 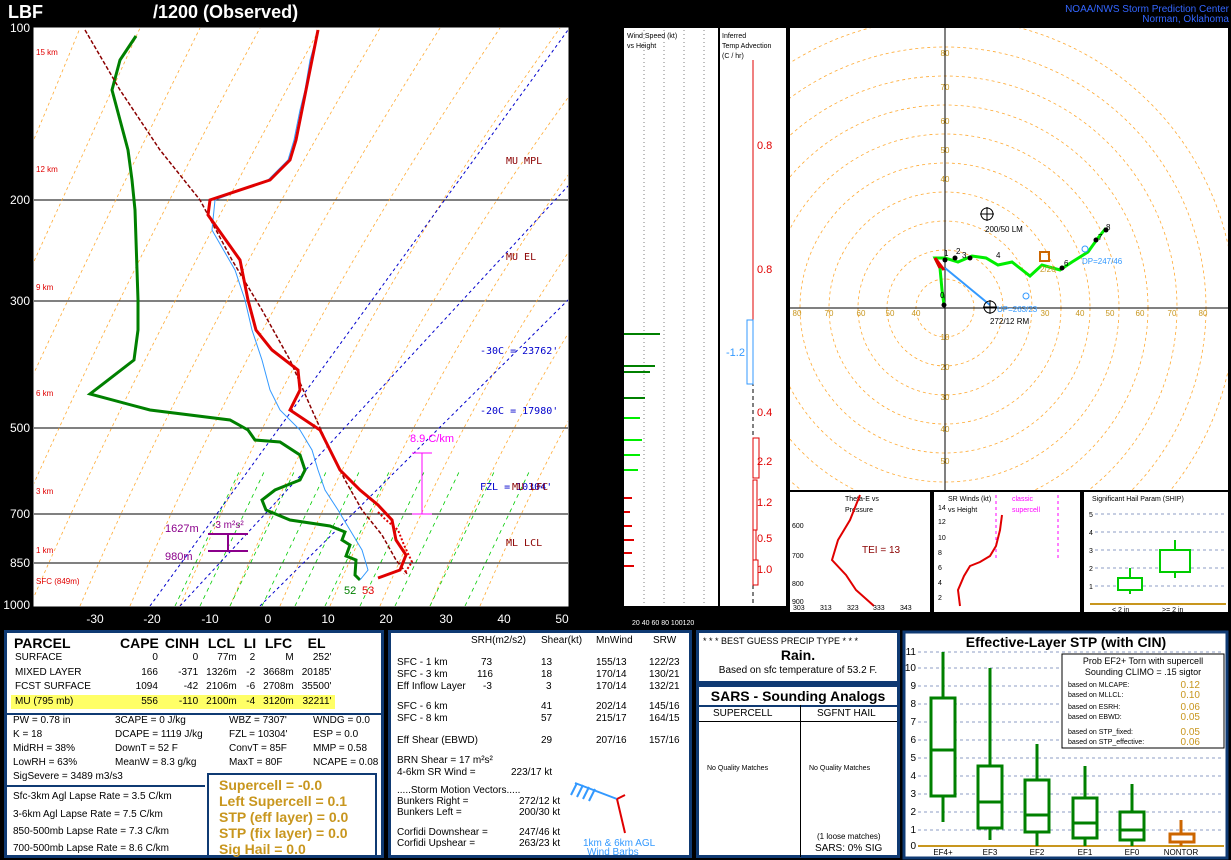 What do you see at coordinates (1037, 852) in the screenshot?
I see `stp-cat-ef2: EF2` at bounding box center [1037, 852].